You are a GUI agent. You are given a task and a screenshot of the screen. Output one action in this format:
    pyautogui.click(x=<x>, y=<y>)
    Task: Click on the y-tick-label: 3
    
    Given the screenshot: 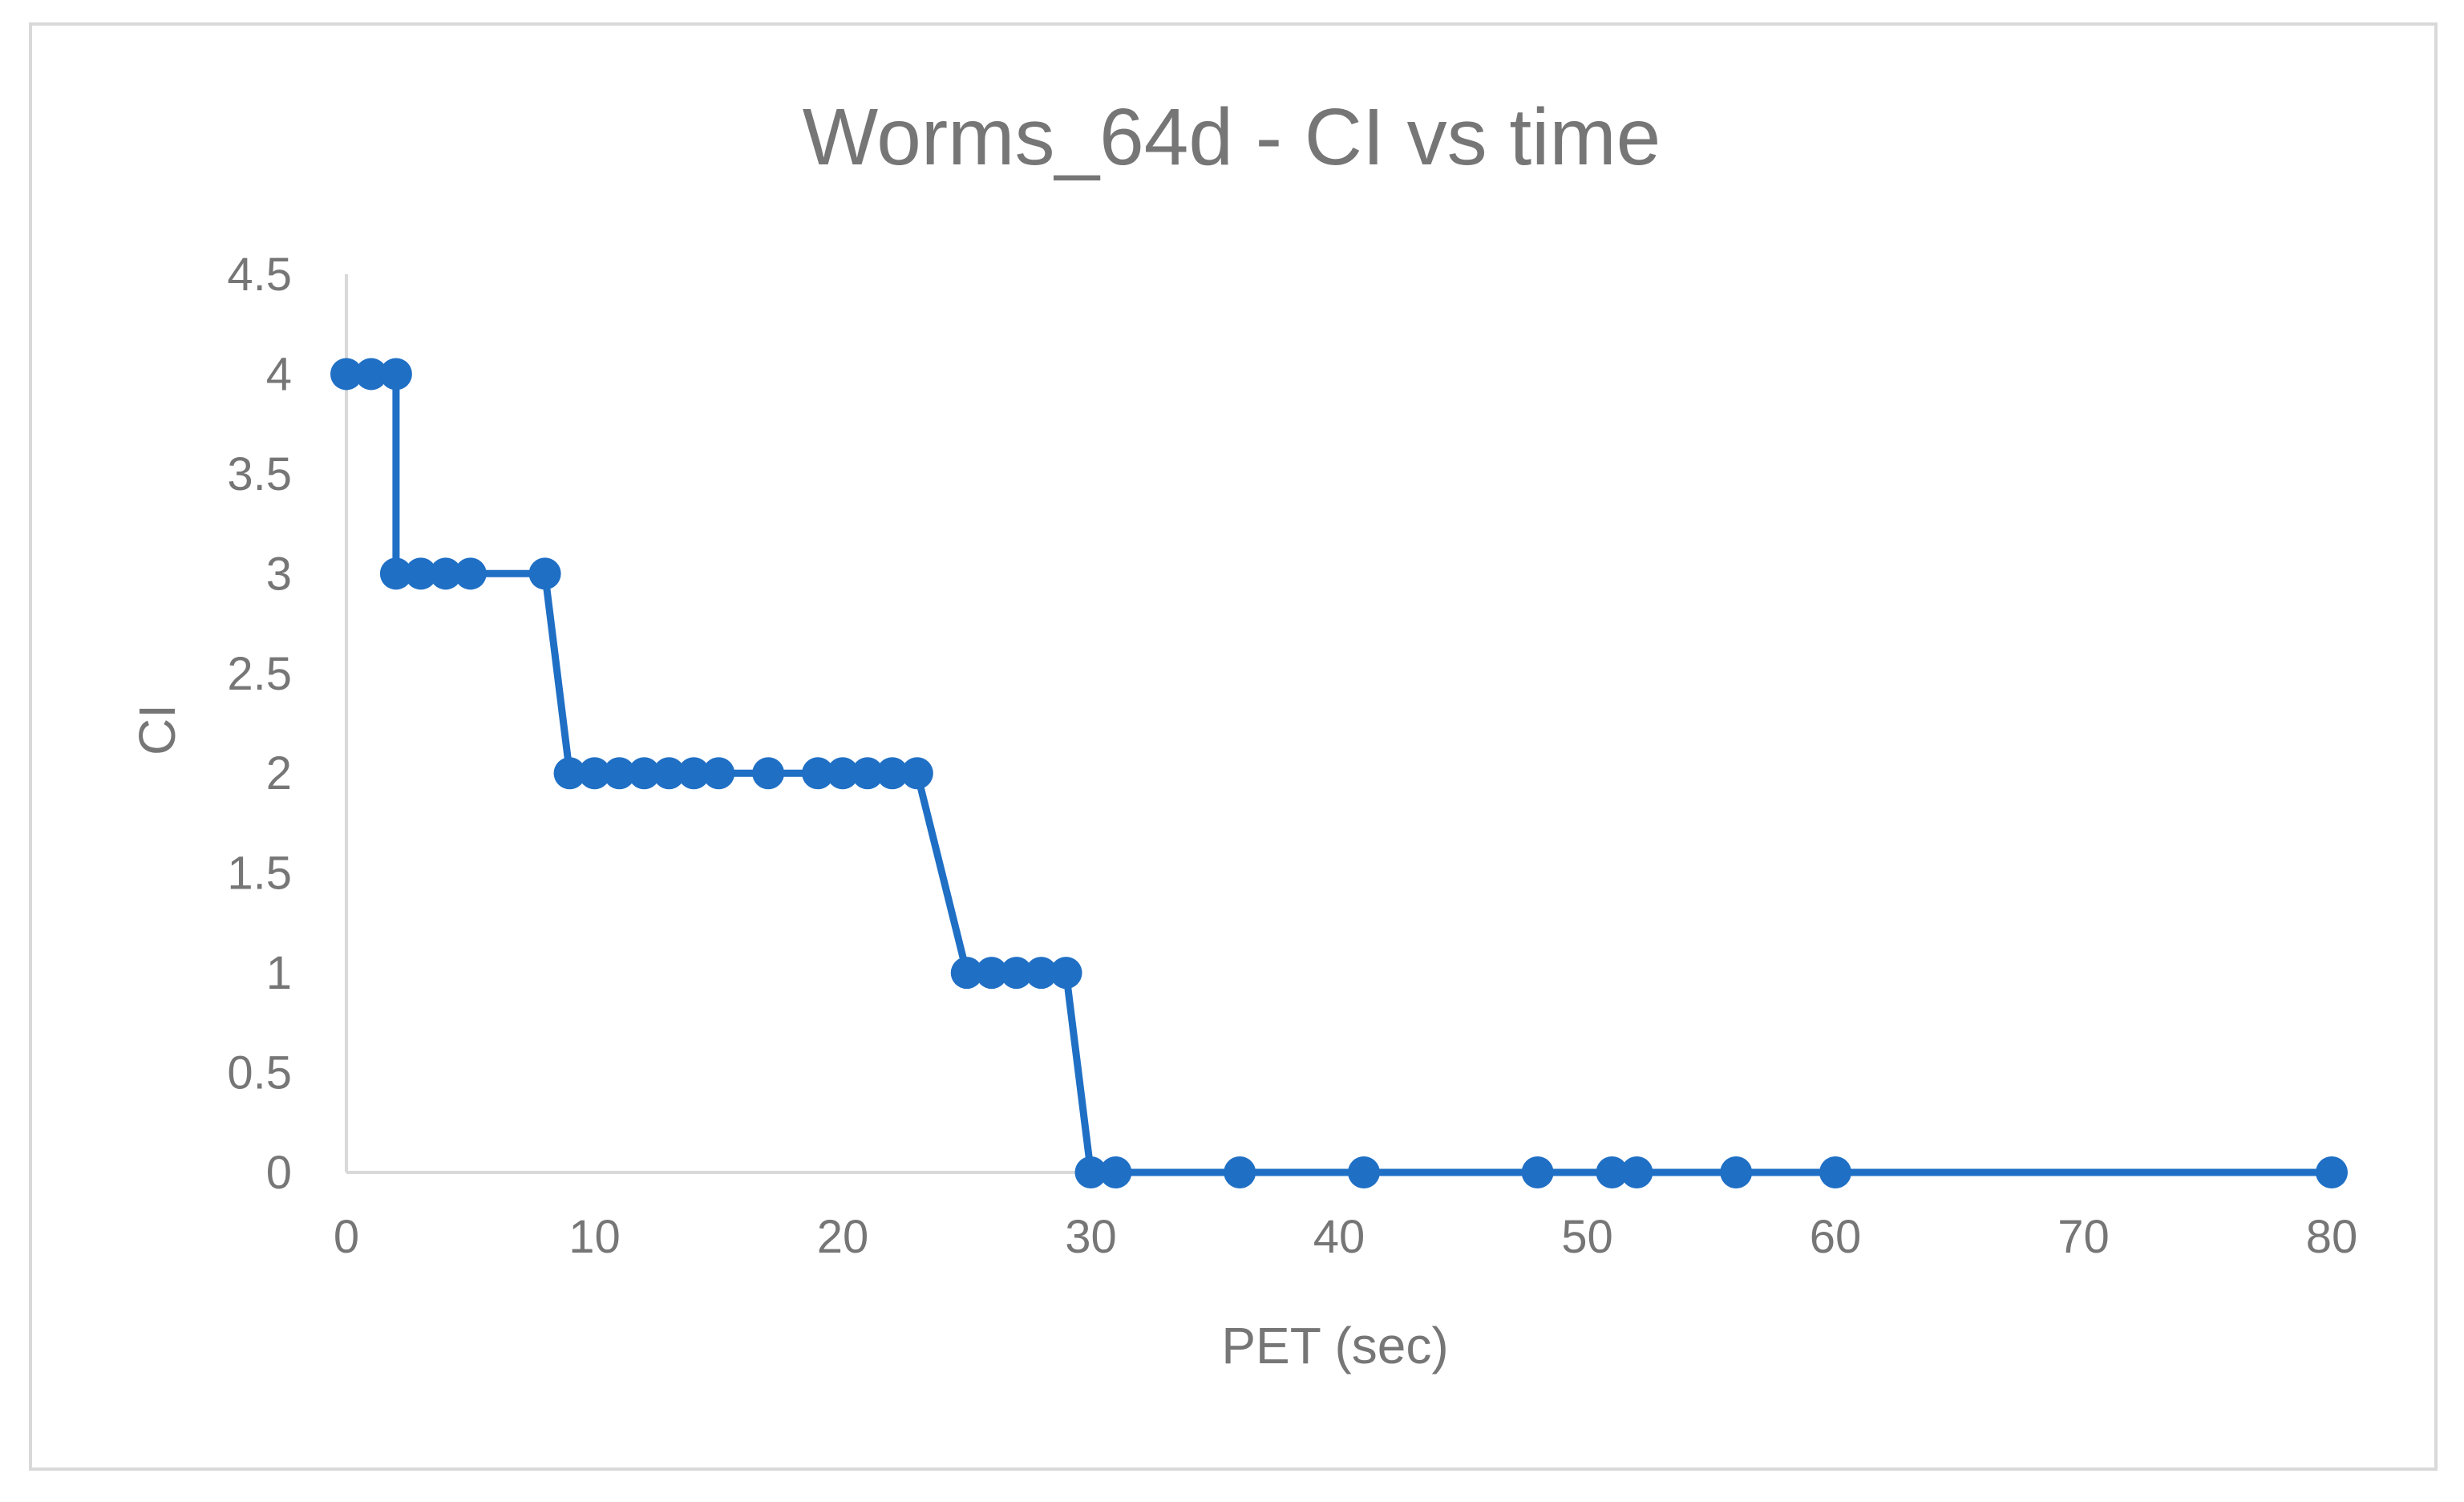 What is the action you would take?
    pyautogui.click(x=279, y=574)
    